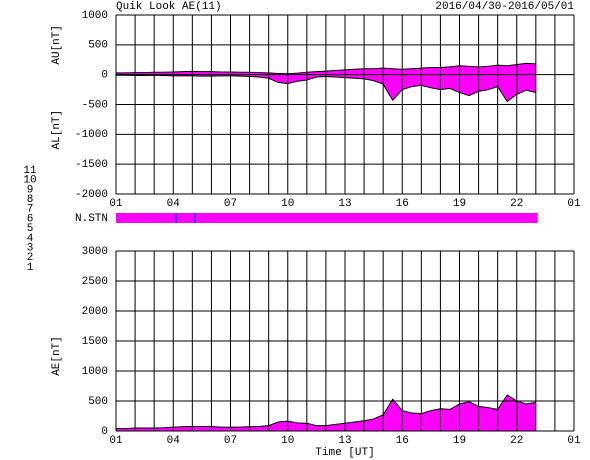  What do you see at coordinates (504, 7) in the screenshot?
I see `date-range: 2016/04/30-2016/05/01` at bounding box center [504, 7].